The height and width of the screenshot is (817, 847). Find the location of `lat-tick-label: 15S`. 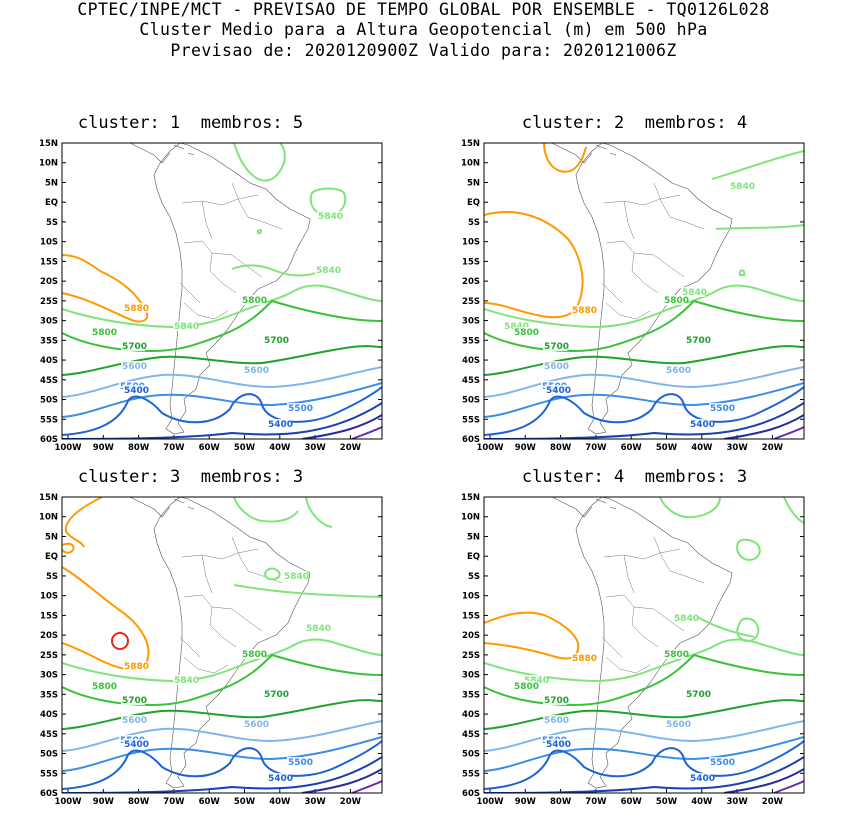

lat-tick-label: 15S is located at coordinates (471, 616).